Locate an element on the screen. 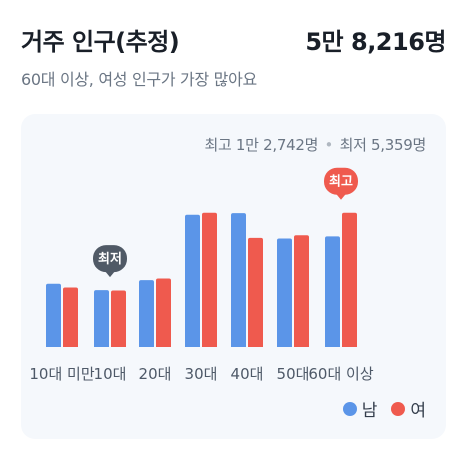 This screenshot has height=467, width=466. x-tick-label: 60대 이상 is located at coordinates (340, 374).